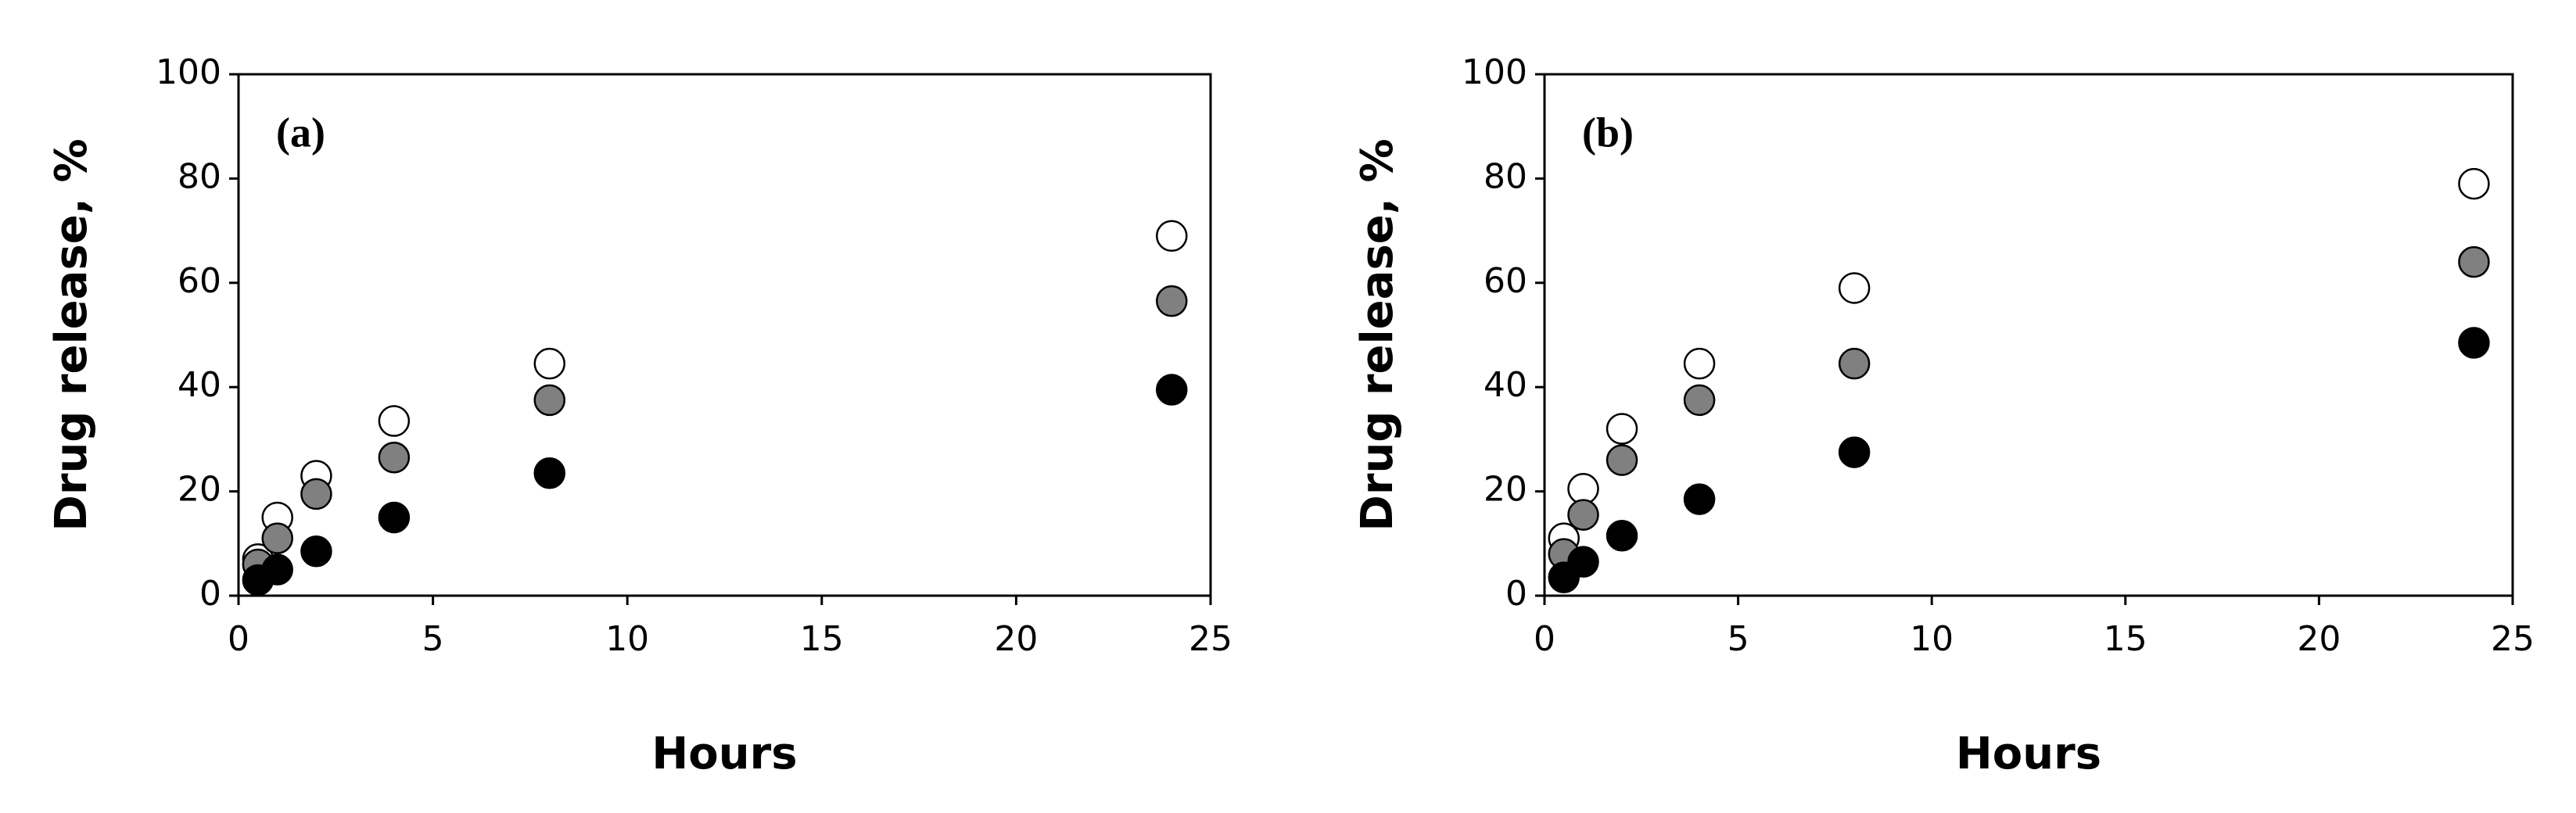 The height and width of the screenshot is (813, 2576). Describe the element at coordinates (300, 132) in the screenshot. I see `panel-label: (a)` at that location.